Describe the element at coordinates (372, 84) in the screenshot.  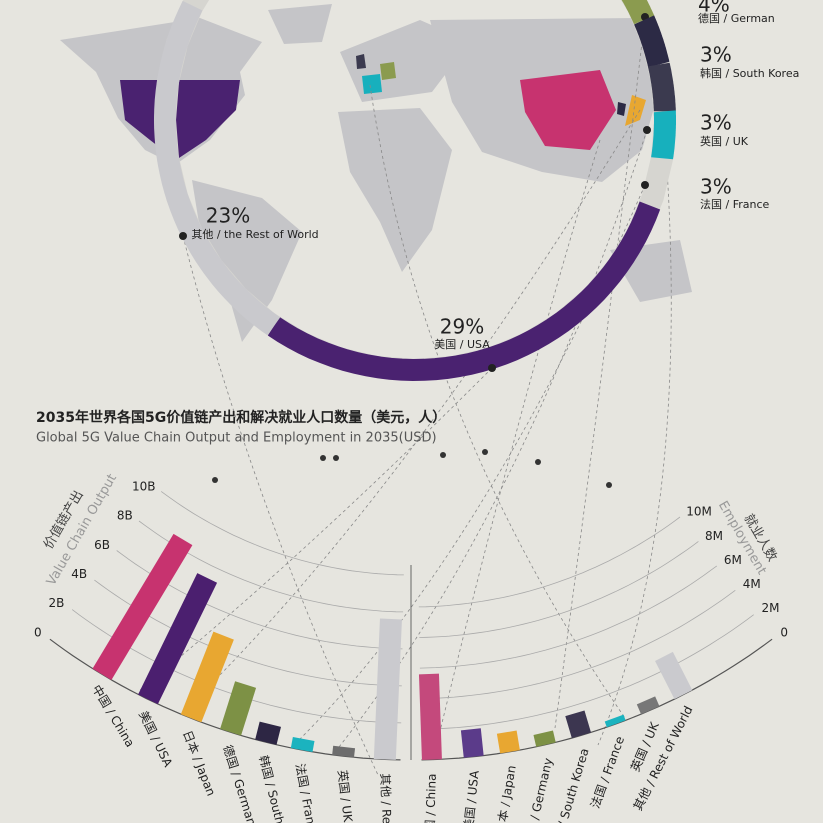
I see `france-shape` at that location.